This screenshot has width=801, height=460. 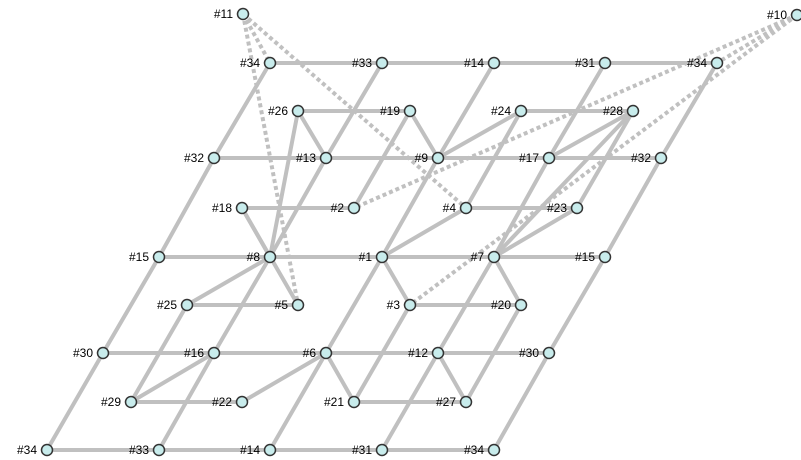 I want to click on node: #28, so click(x=621, y=111).